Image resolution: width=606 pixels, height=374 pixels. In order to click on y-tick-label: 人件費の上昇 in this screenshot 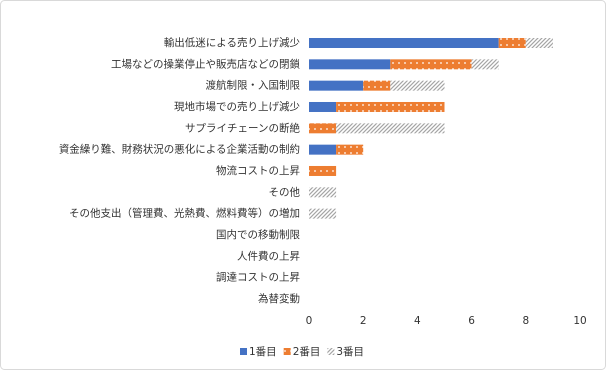, I will do `click(268, 255)`.